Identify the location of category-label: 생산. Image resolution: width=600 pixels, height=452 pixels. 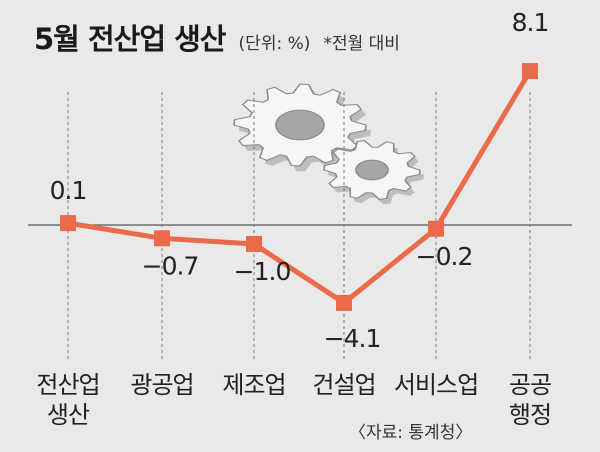
(68, 415).